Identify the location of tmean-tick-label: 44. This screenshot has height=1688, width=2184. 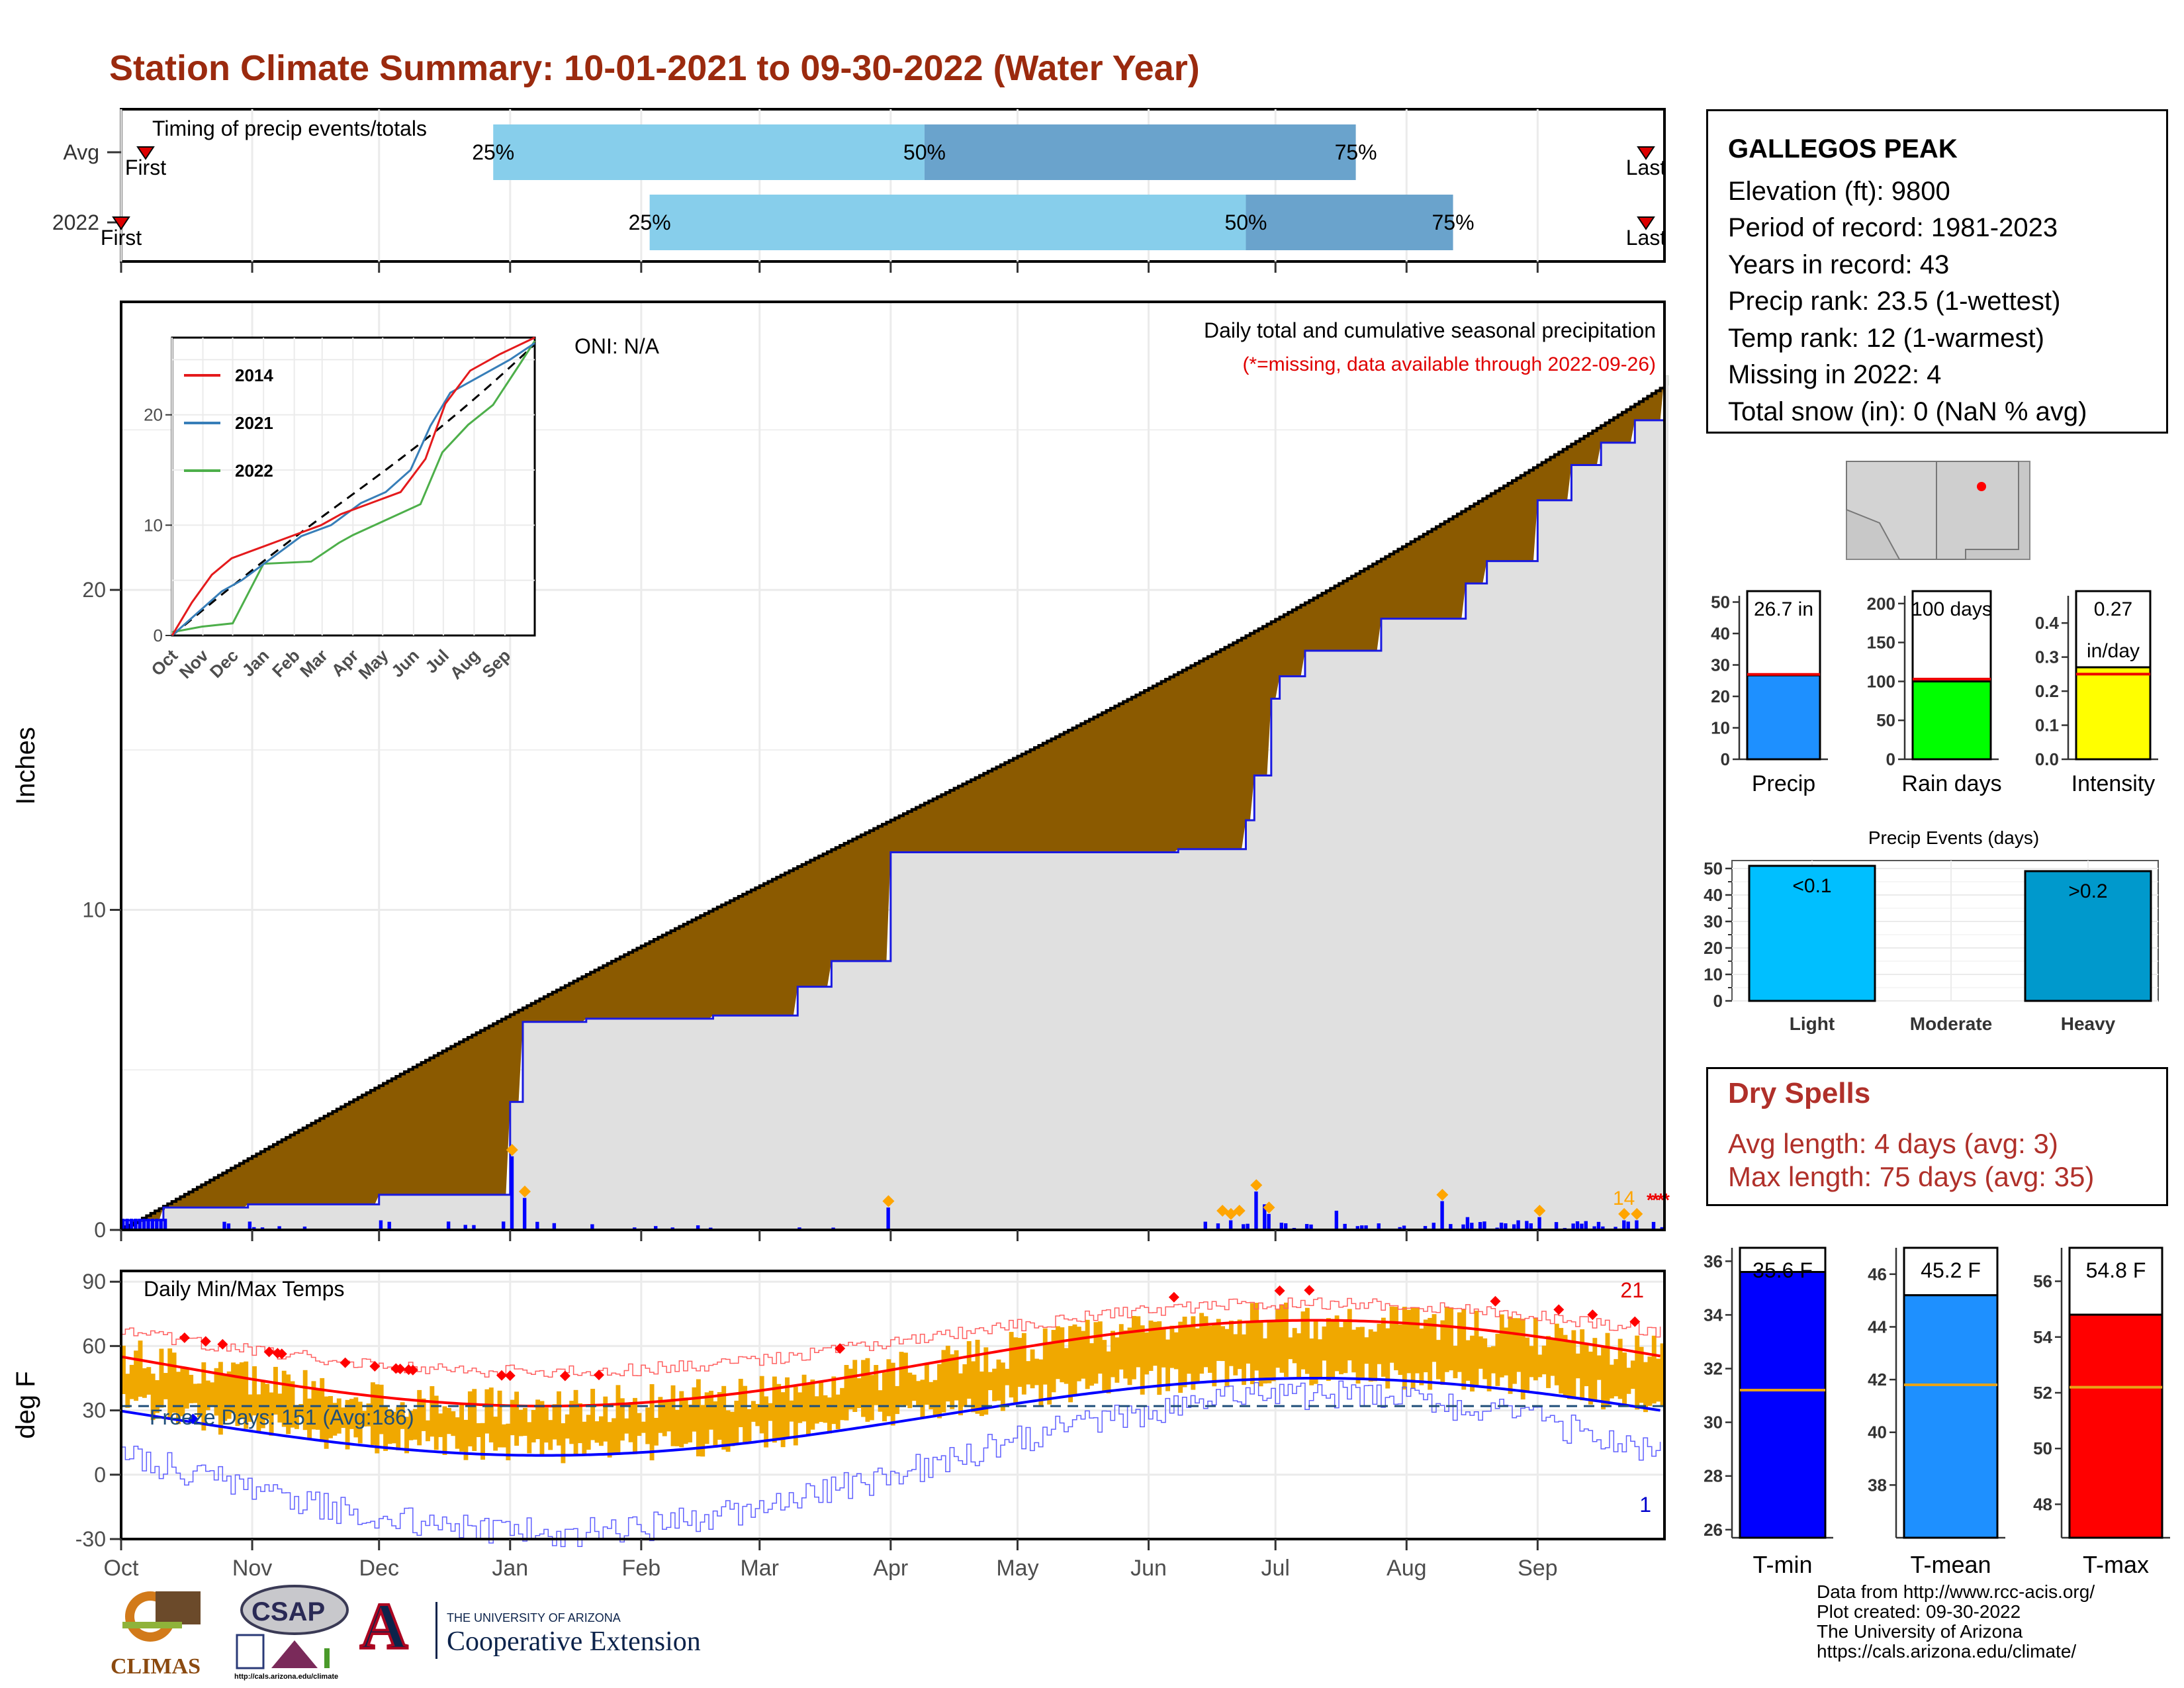
(1877, 1326).